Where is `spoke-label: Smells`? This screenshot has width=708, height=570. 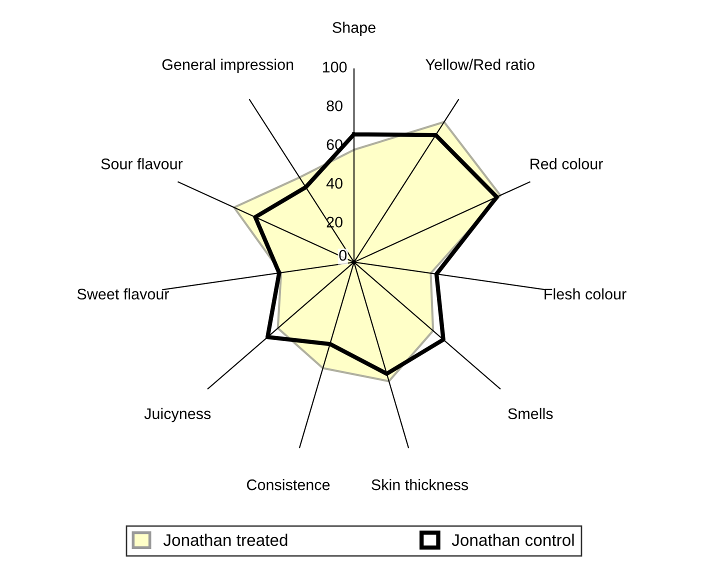 spoke-label: Smells is located at coordinates (530, 414).